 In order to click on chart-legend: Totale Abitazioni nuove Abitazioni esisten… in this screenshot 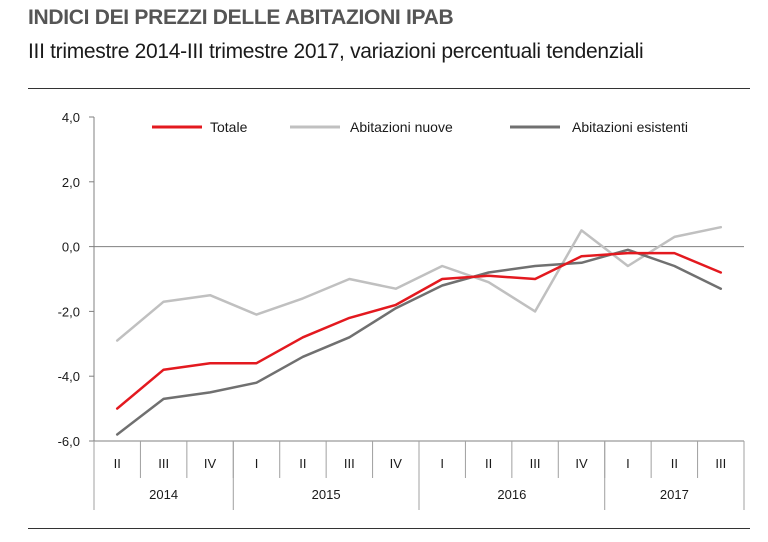, I will do `click(420, 127)`.